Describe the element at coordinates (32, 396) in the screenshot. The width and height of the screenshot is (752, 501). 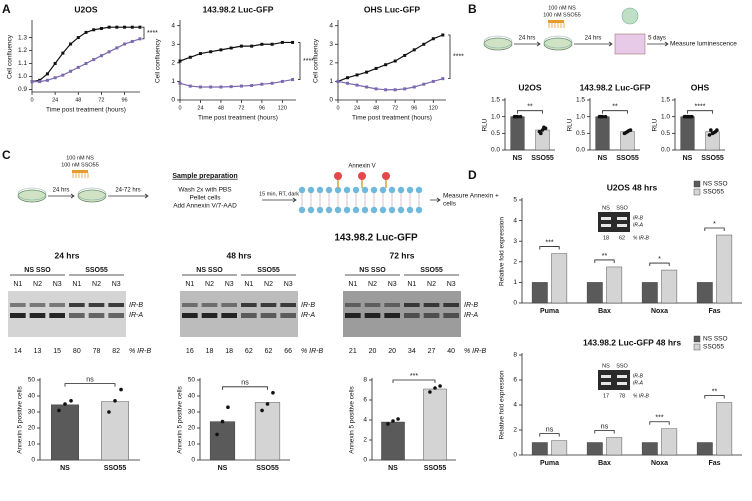
I see `y-tick-label: 40` at that location.